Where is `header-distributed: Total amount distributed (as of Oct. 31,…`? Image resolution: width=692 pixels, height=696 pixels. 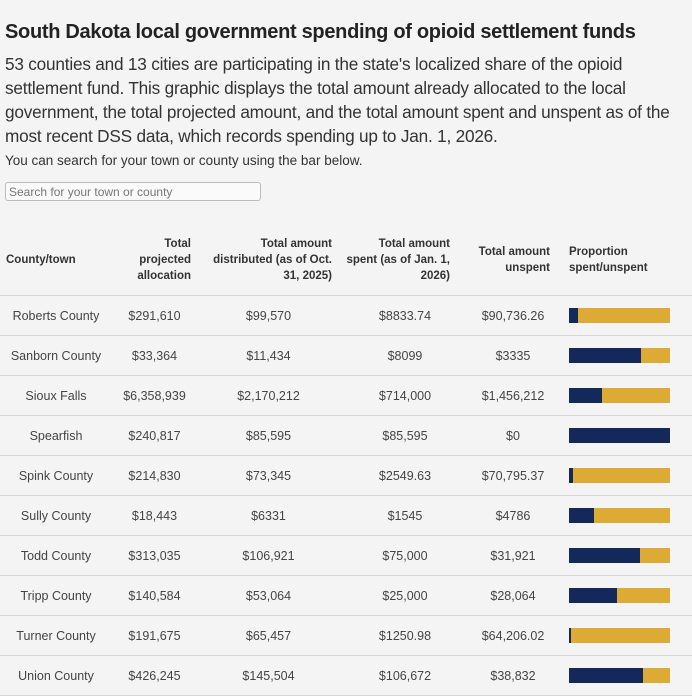 header-distributed: Total amount distributed (as of Oct. 31,… is located at coordinates (268, 260).